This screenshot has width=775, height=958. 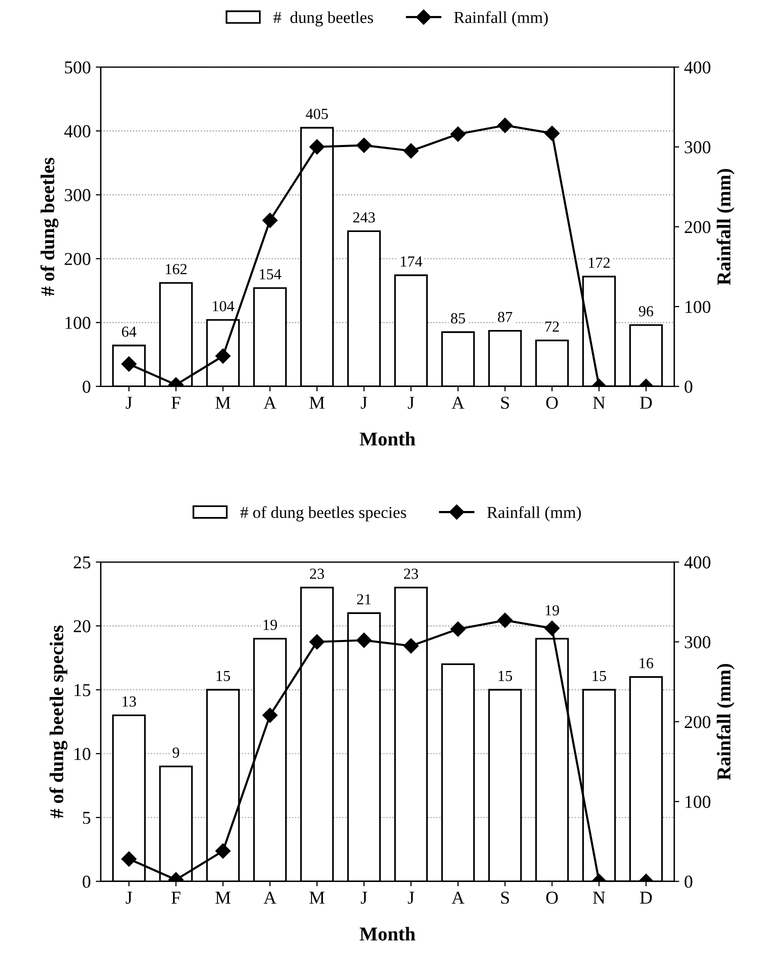 I want to click on legend-label: # dung beetles, so click(x=323, y=19).